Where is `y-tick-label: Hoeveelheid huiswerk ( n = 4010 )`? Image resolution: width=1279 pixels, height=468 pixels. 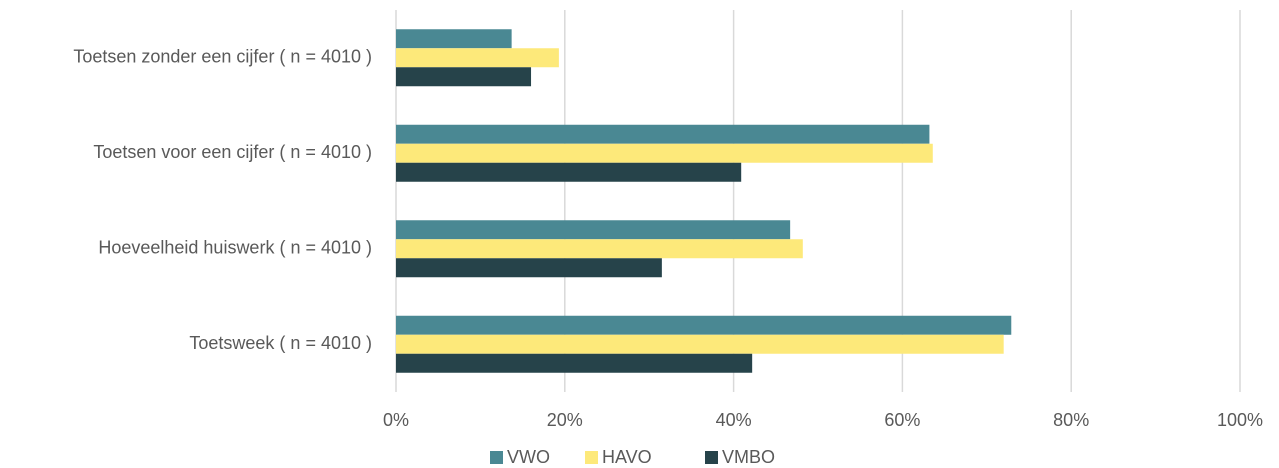 y-tick-label: Hoeveelheid huiswerk ( n = 4010 ) is located at coordinates (235, 248).